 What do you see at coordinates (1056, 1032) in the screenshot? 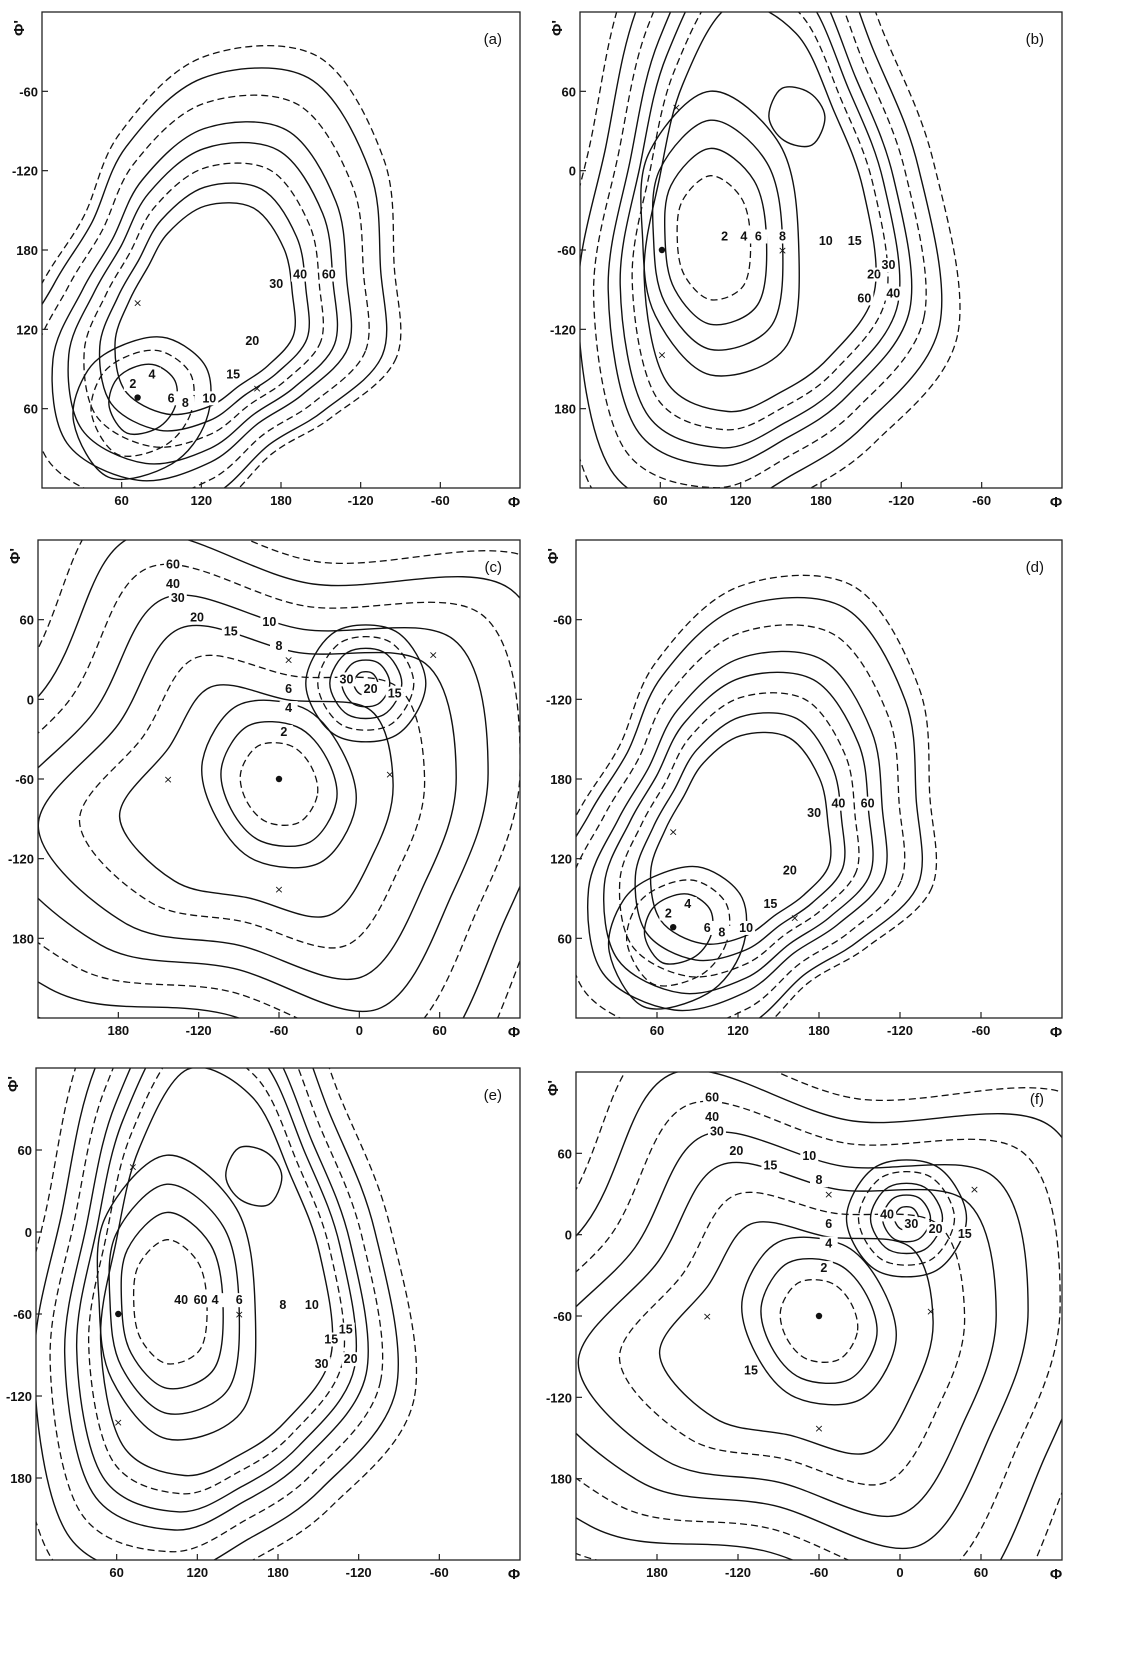
I see `x-axis-name: Φ` at bounding box center [1056, 1032].